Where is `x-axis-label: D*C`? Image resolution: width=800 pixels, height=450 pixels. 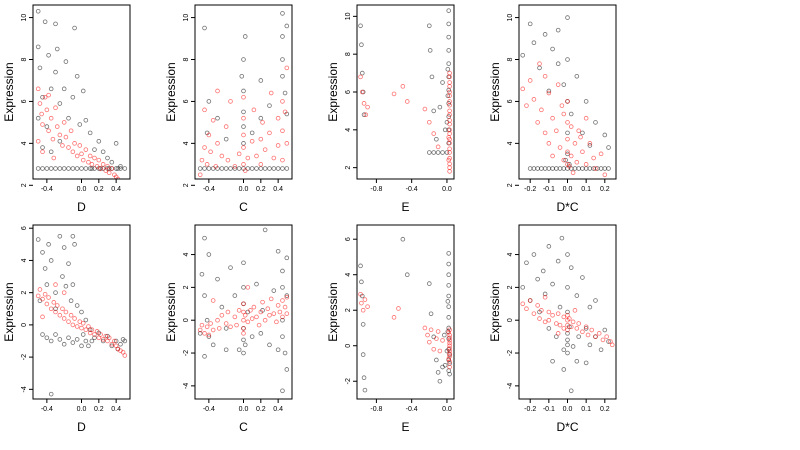
x-axis-label: D*C is located at coordinates (567, 207).